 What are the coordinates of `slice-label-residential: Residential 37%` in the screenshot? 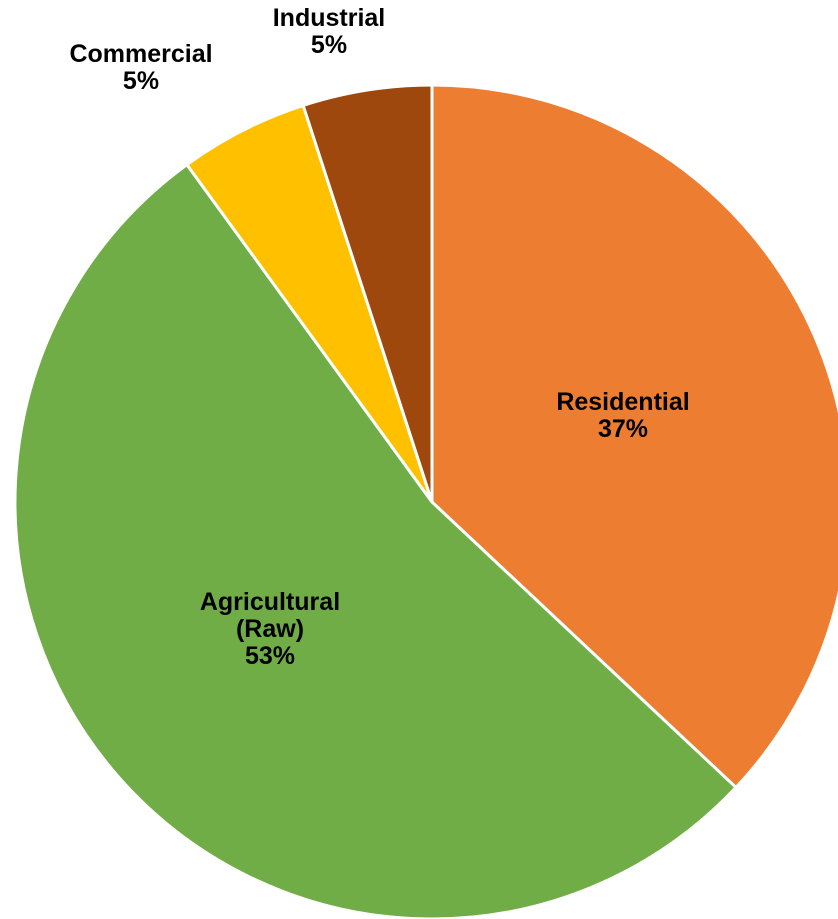 It's located at (622, 415).